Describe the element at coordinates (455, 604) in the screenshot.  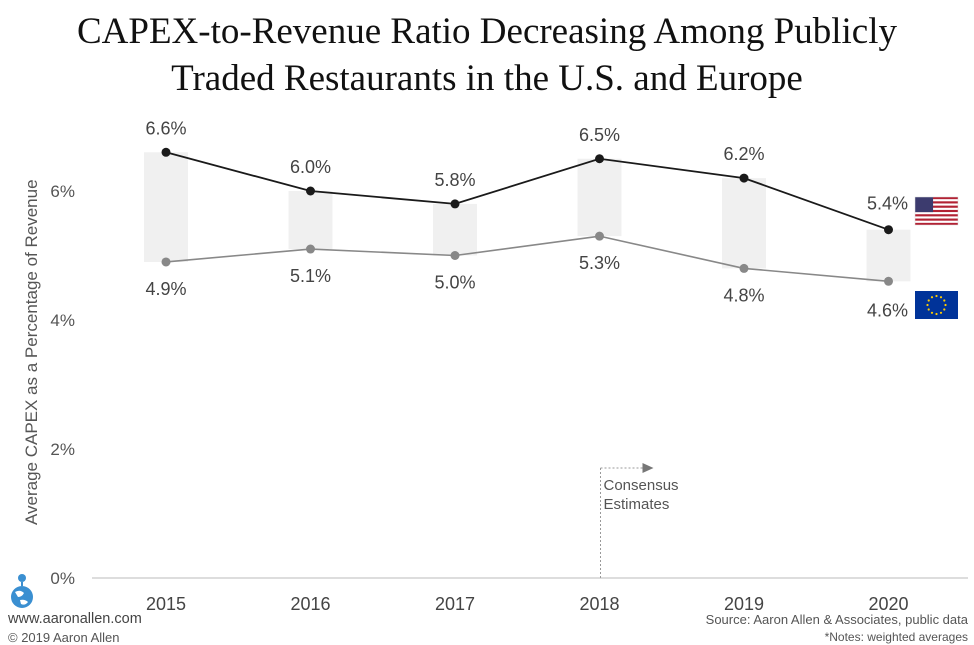
I see `x-tick-label: 2017` at that location.